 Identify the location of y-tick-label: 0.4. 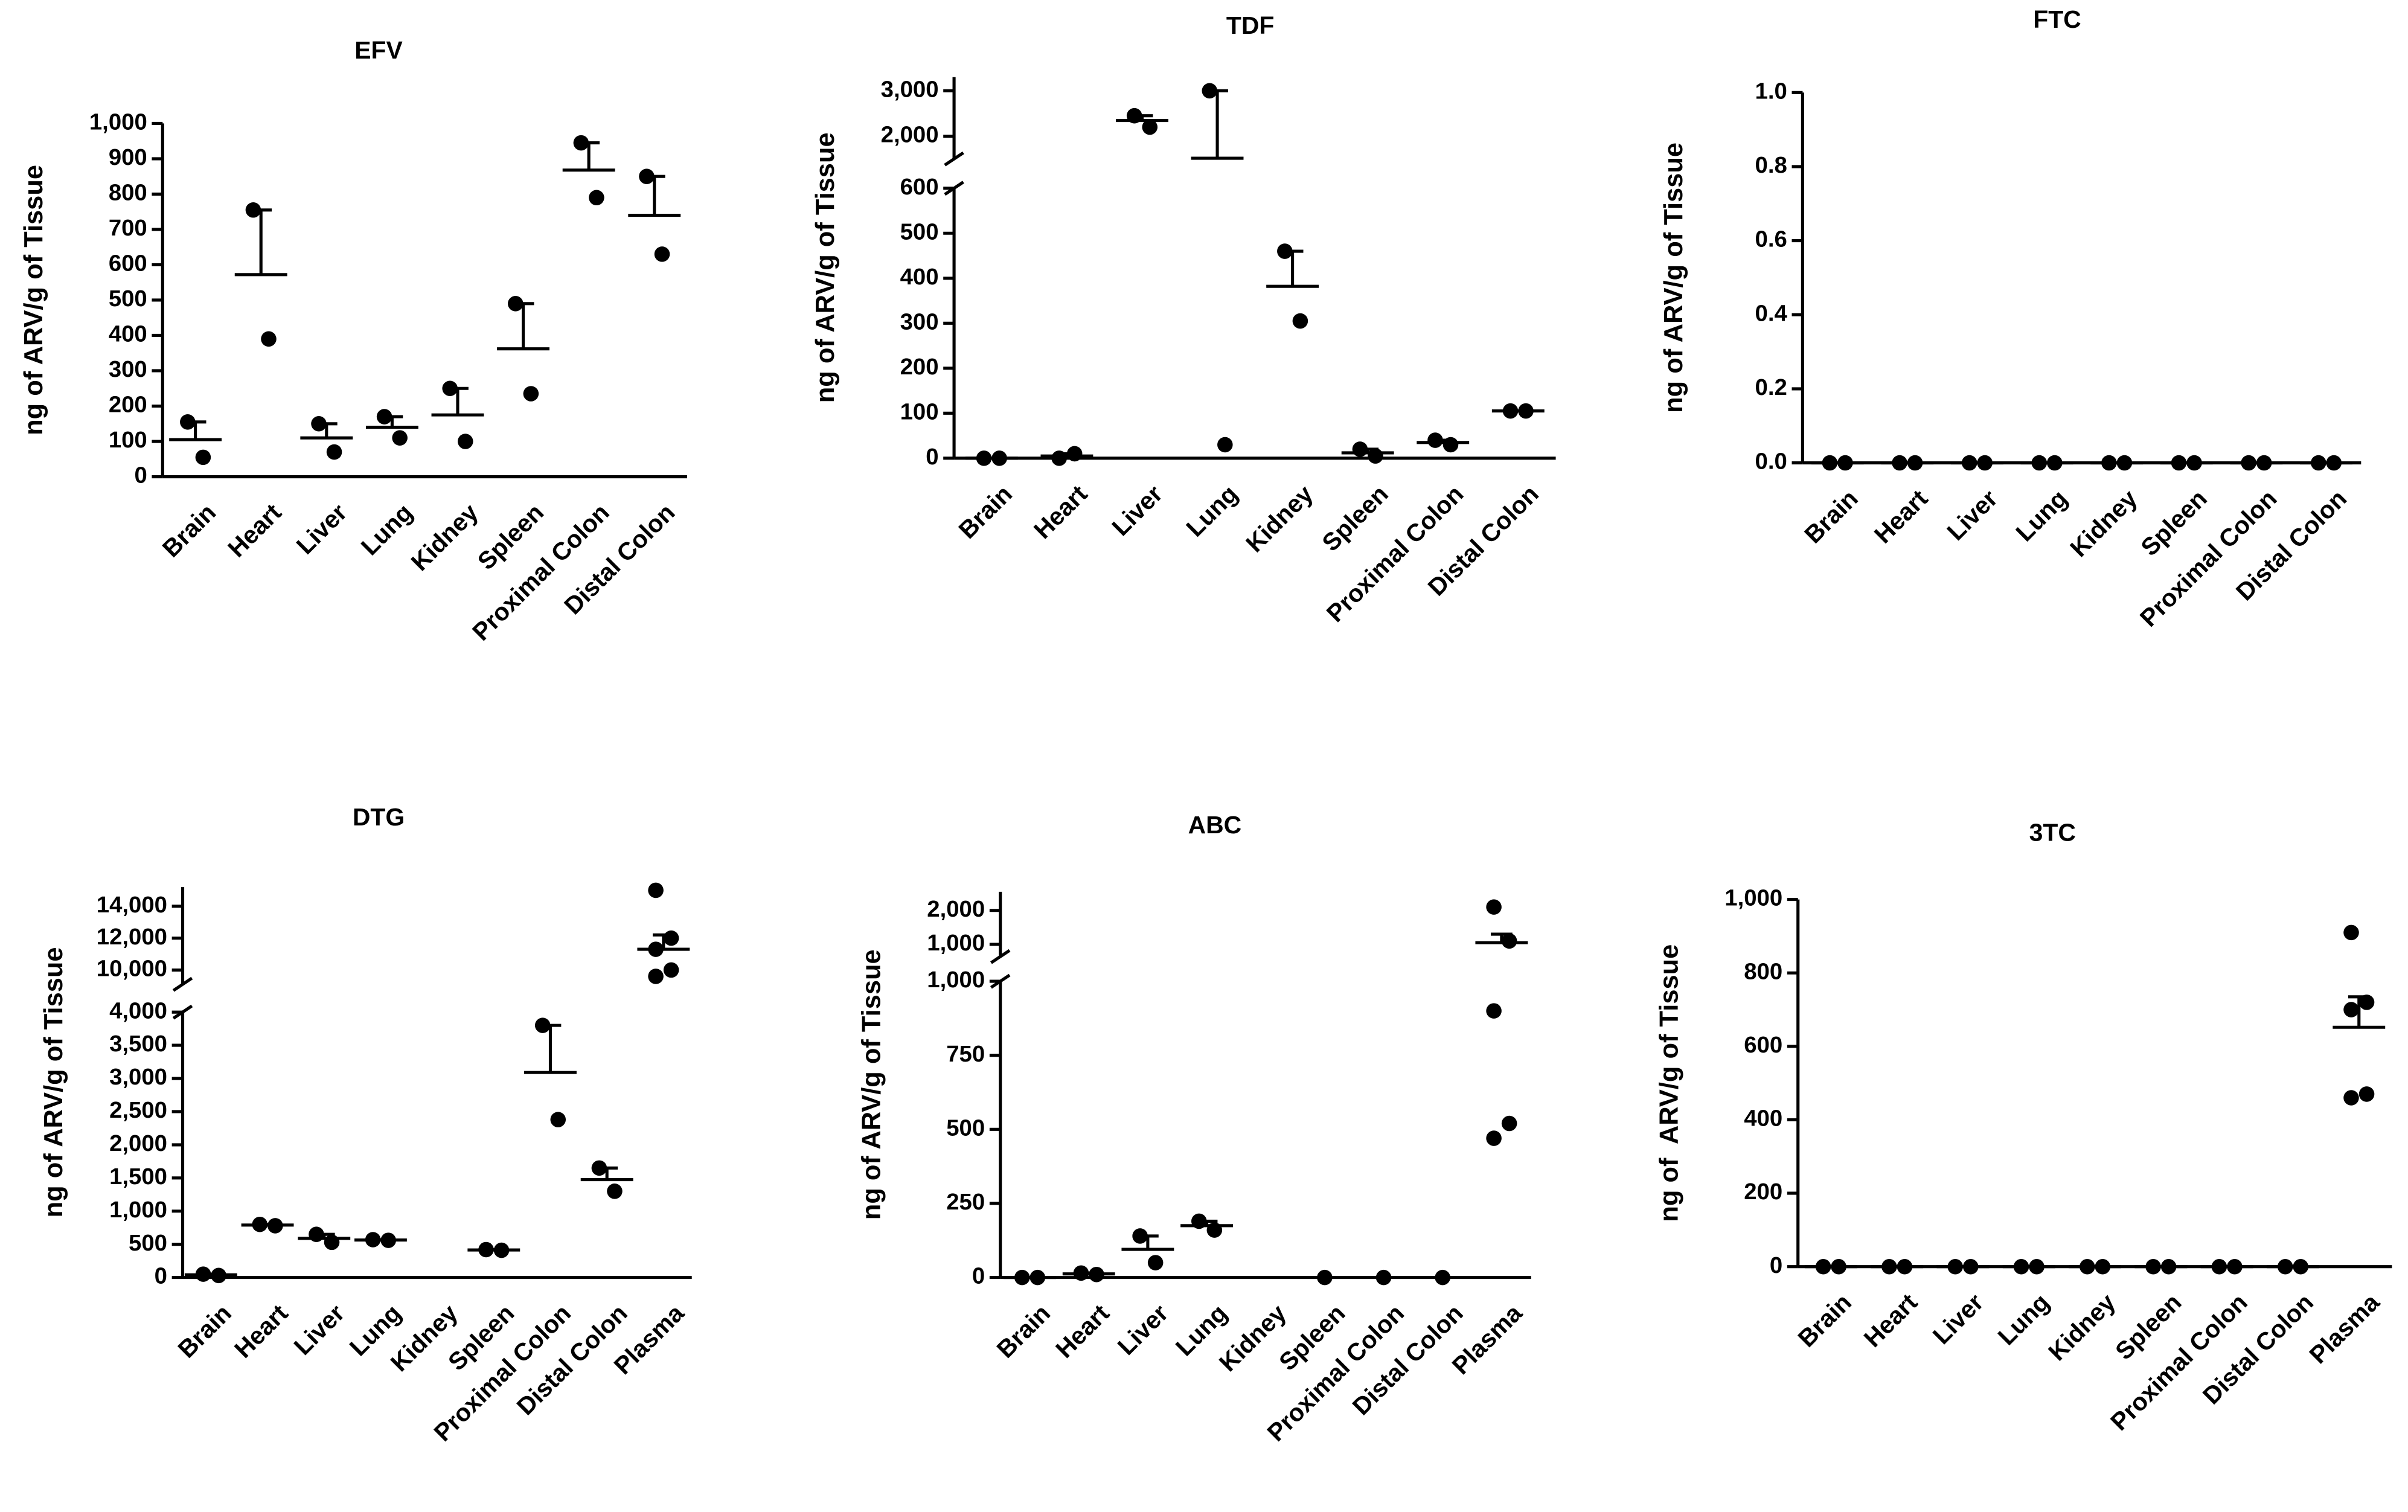
(1771, 313).